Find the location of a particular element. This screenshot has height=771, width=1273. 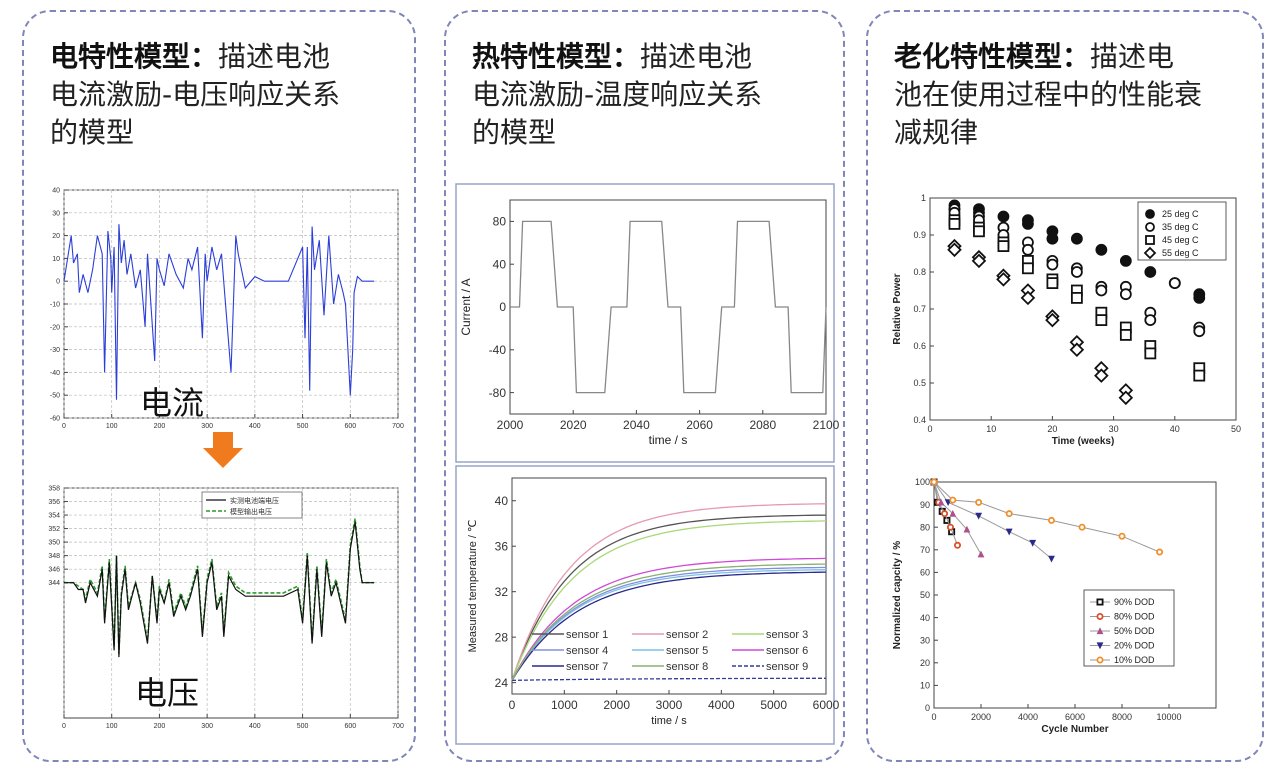

y-tick-label: 354 is located at coordinates (54, 516).